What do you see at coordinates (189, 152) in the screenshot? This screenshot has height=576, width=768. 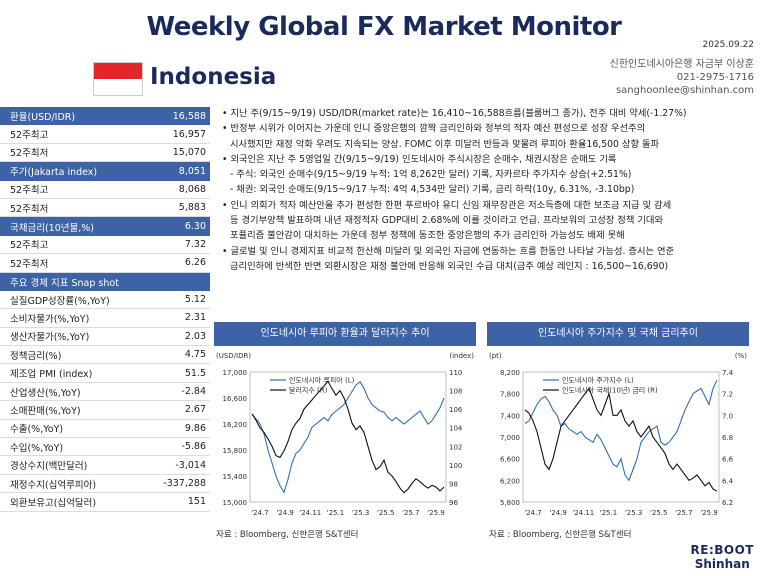 I see `indicator-value: 15,070` at bounding box center [189, 152].